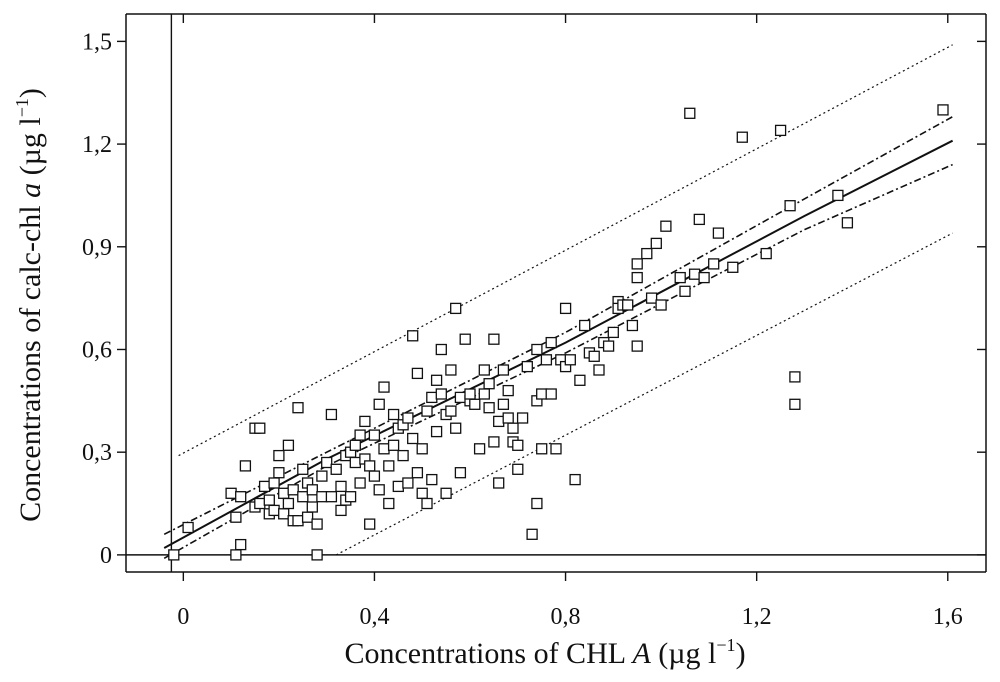 This screenshot has height=682, width=1000. Describe the element at coordinates (97, 248) in the screenshot. I see `y-tick-label: 0,9` at that location.